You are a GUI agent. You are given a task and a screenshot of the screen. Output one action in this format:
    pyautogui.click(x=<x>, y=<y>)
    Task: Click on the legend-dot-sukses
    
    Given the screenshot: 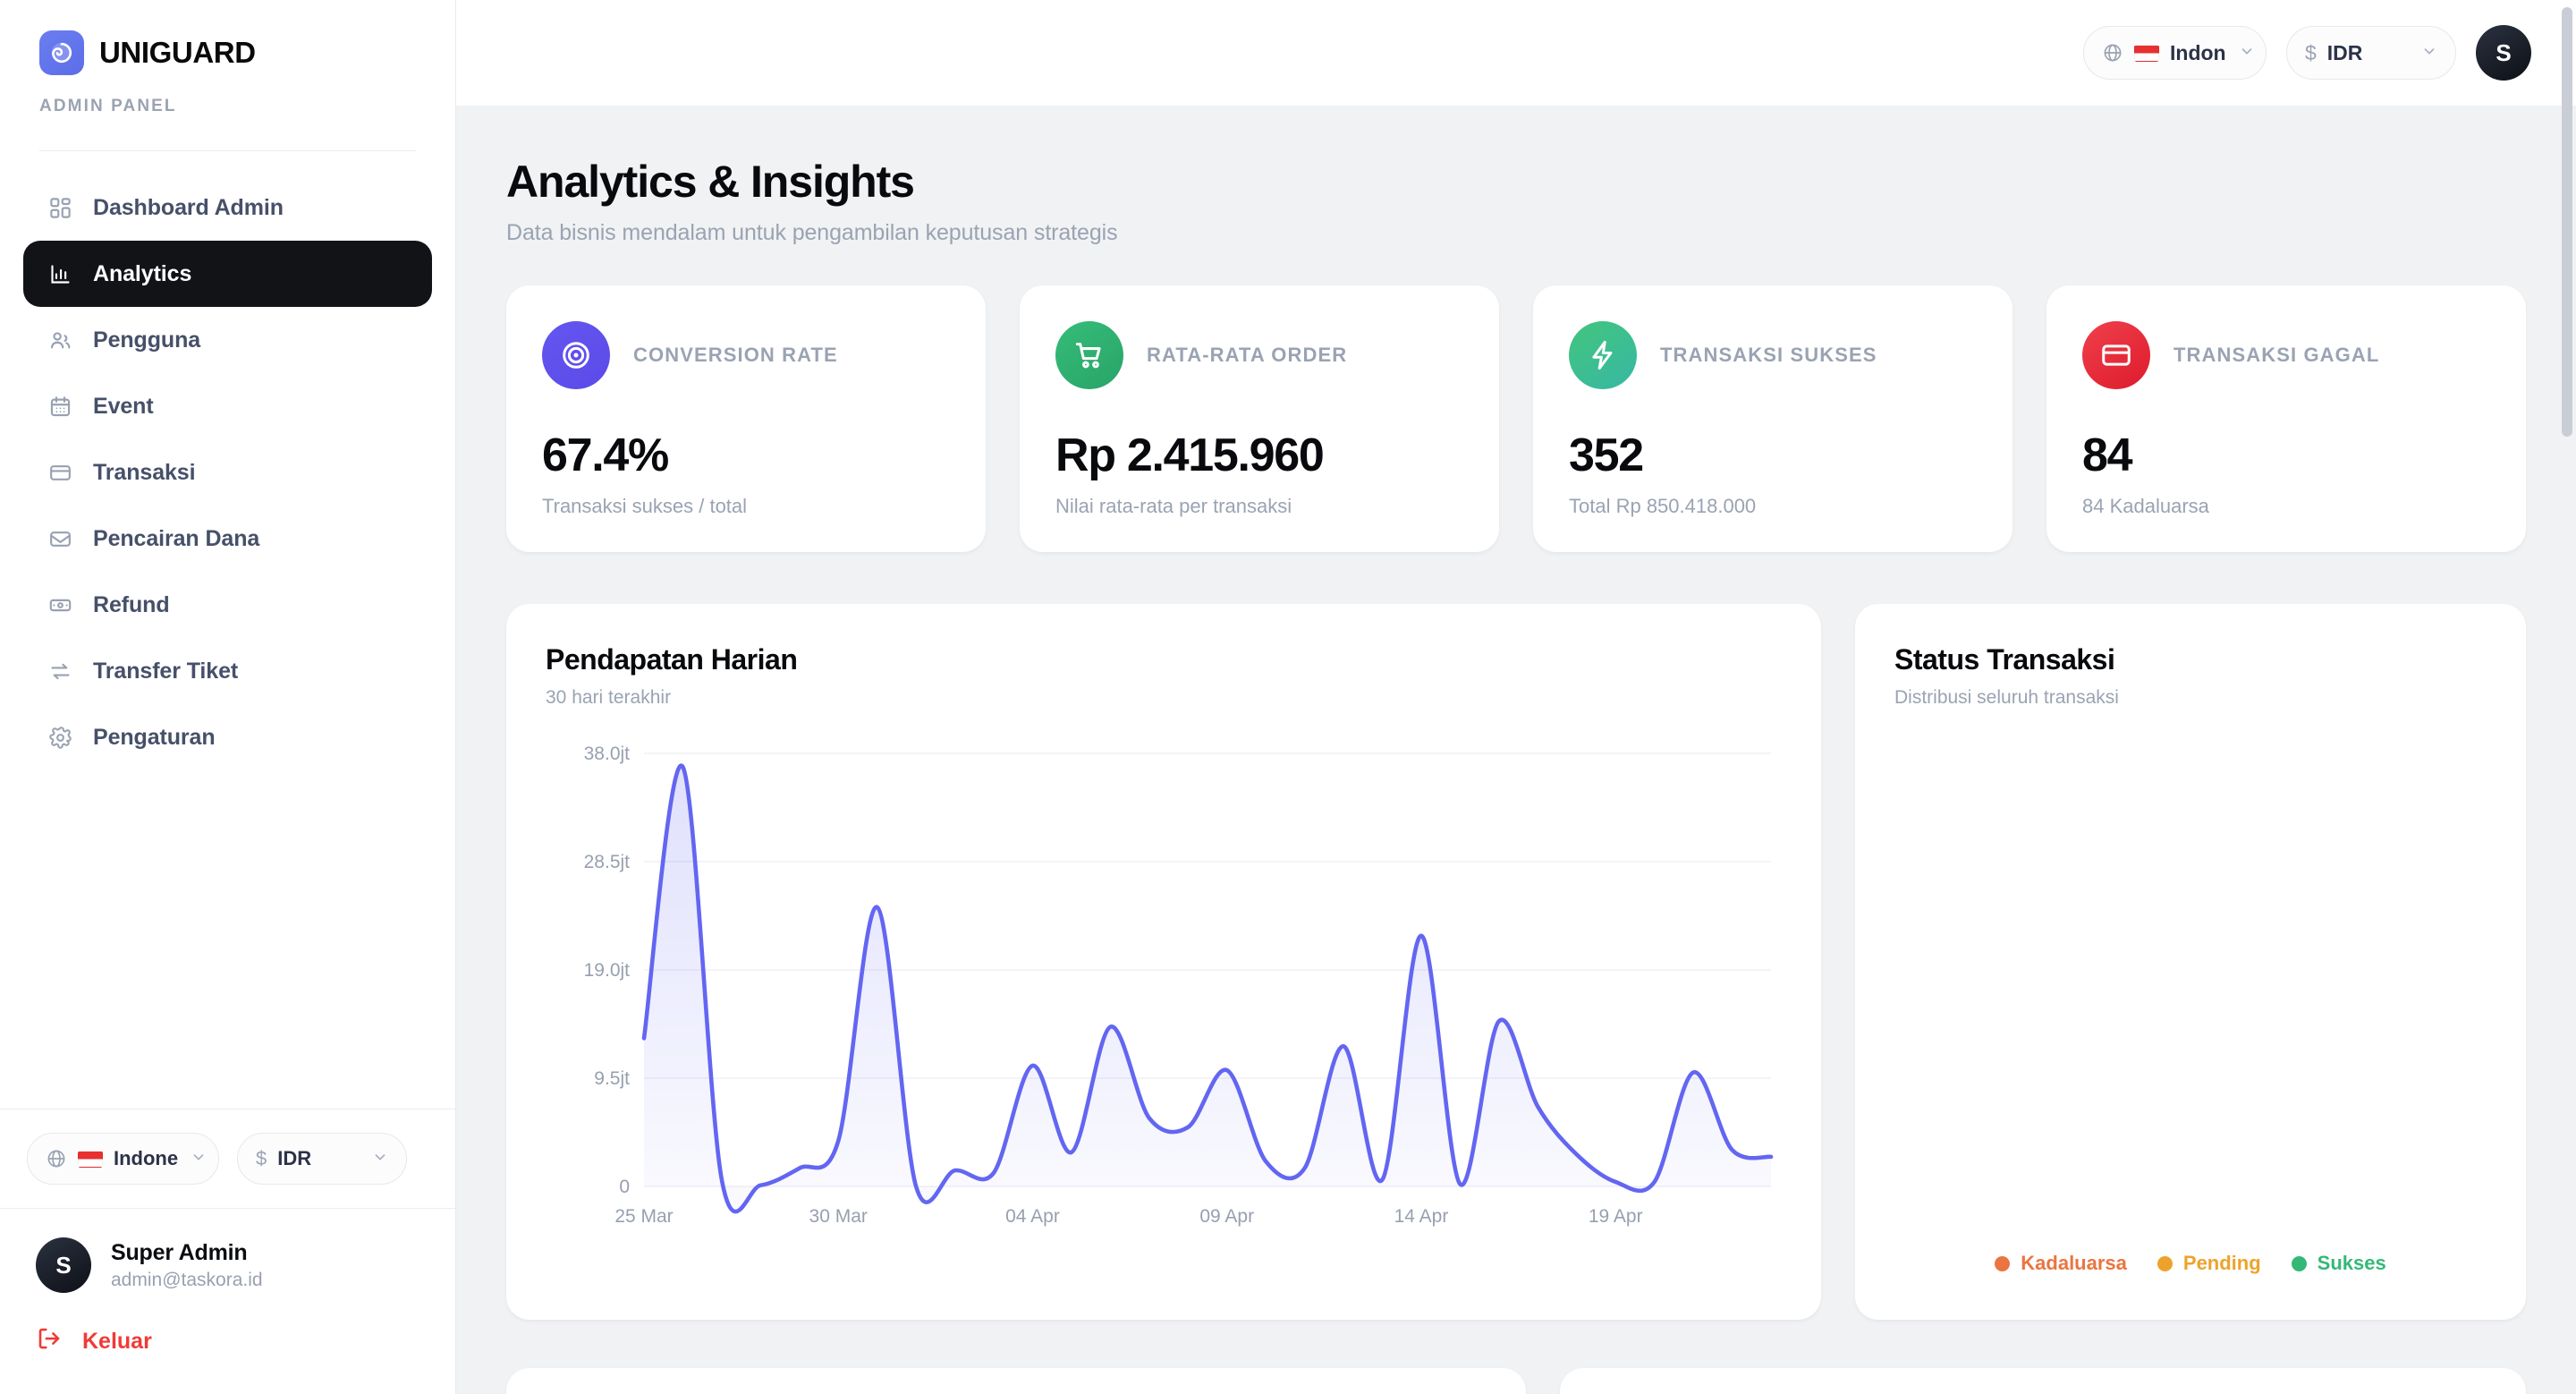 What is the action you would take?
    pyautogui.click(x=2299, y=1263)
    